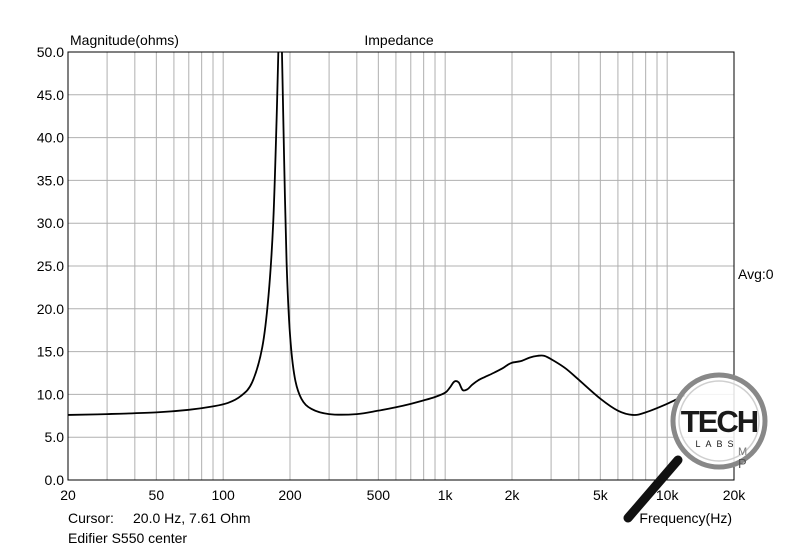 The height and width of the screenshot is (551, 800). What do you see at coordinates (742, 452) in the screenshot?
I see `watermark-m: M` at bounding box center [742, 452].